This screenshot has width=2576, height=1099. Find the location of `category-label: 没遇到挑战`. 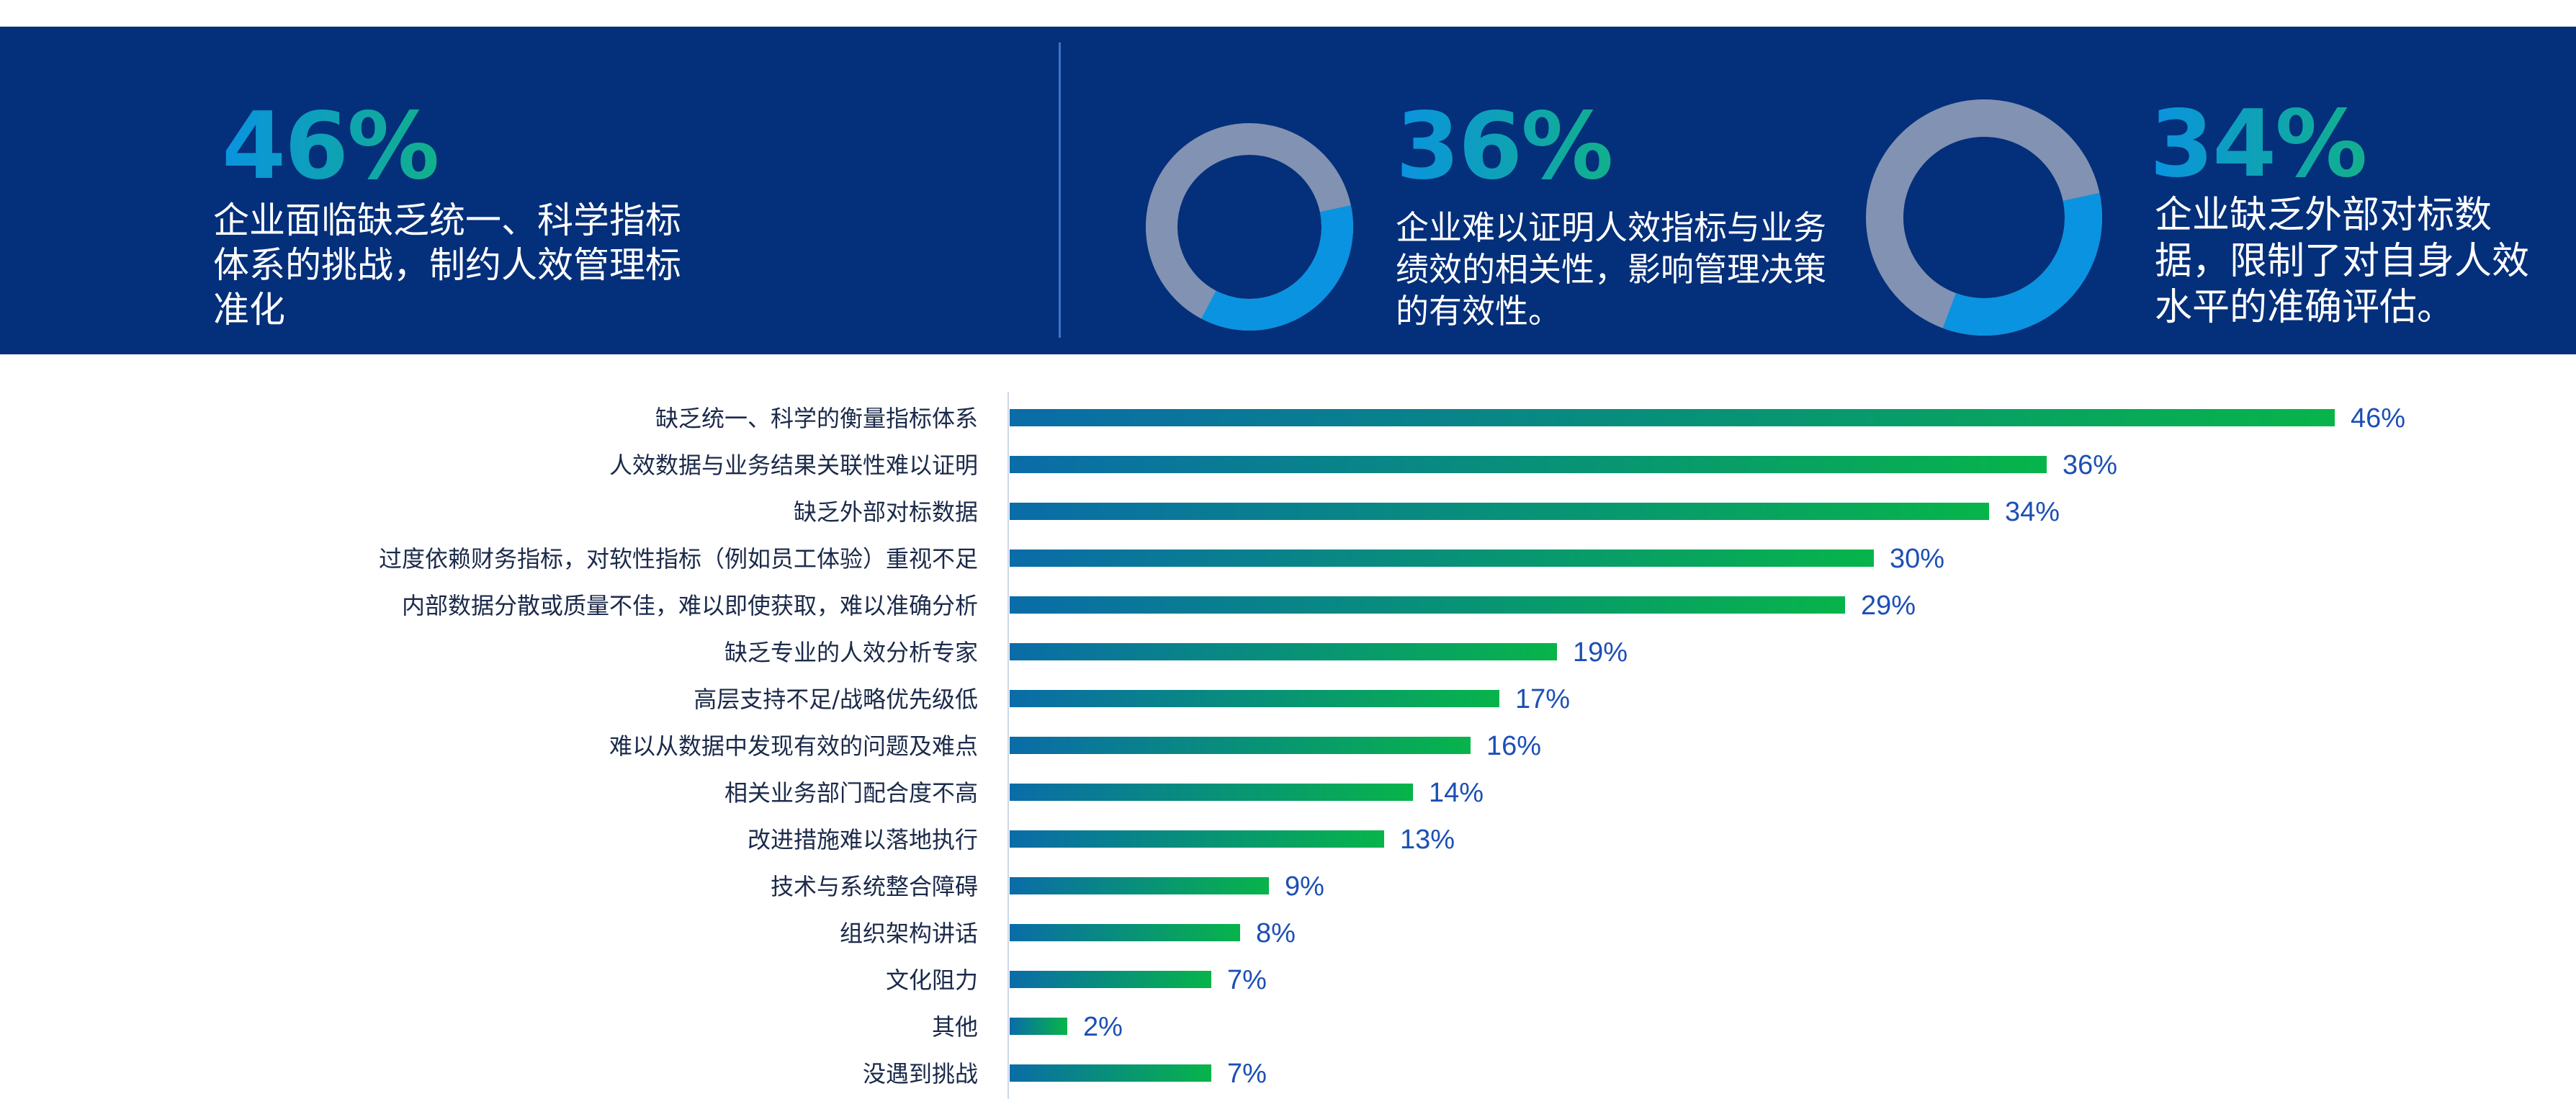

category-label: 没遇到挑战 is located at coordinates (920, 1073).